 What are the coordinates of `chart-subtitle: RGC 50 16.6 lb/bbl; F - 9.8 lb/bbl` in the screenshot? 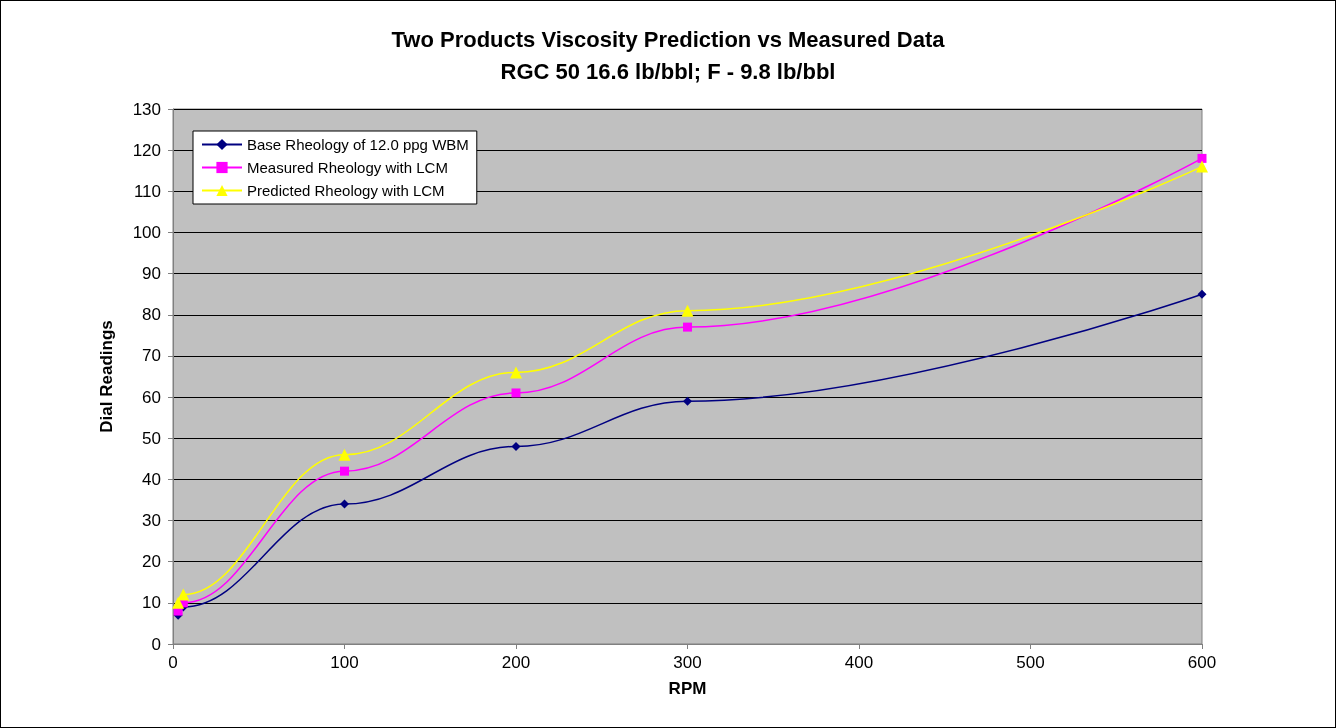 It's located at (668, 71).